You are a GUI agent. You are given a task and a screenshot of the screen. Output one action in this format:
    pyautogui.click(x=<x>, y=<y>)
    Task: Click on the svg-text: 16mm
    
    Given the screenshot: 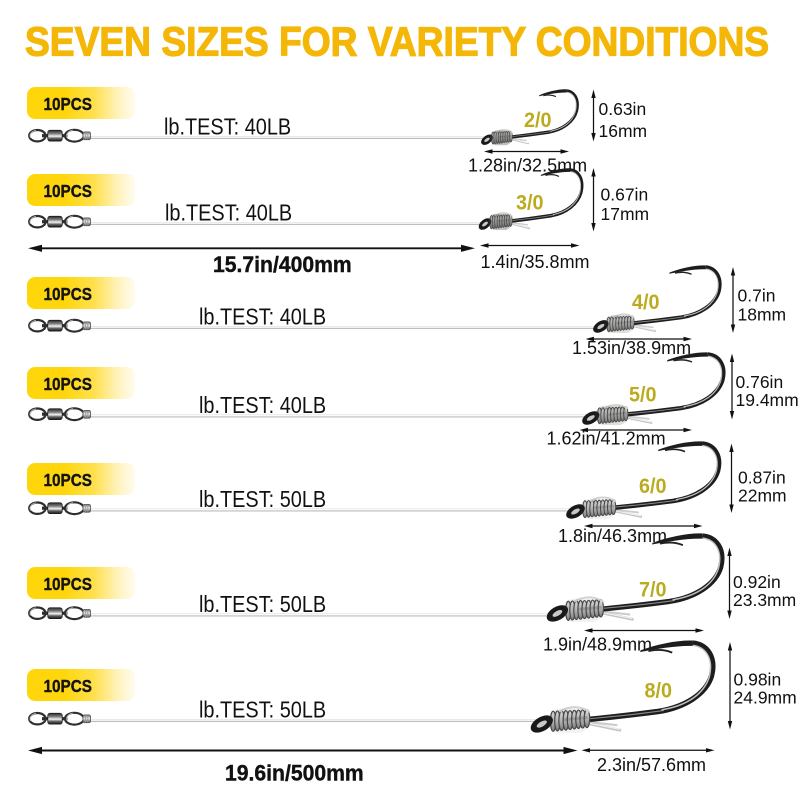 What is the action you would take?
    pyautogui.click(x=623, y=131)
    